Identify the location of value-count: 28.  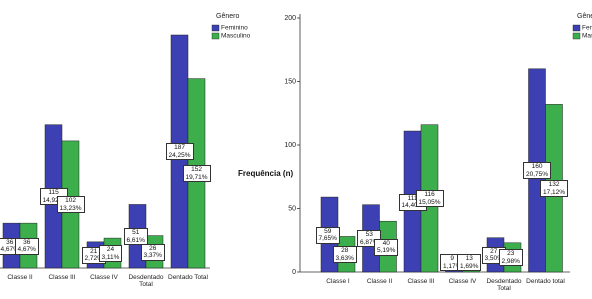
(345, 251).